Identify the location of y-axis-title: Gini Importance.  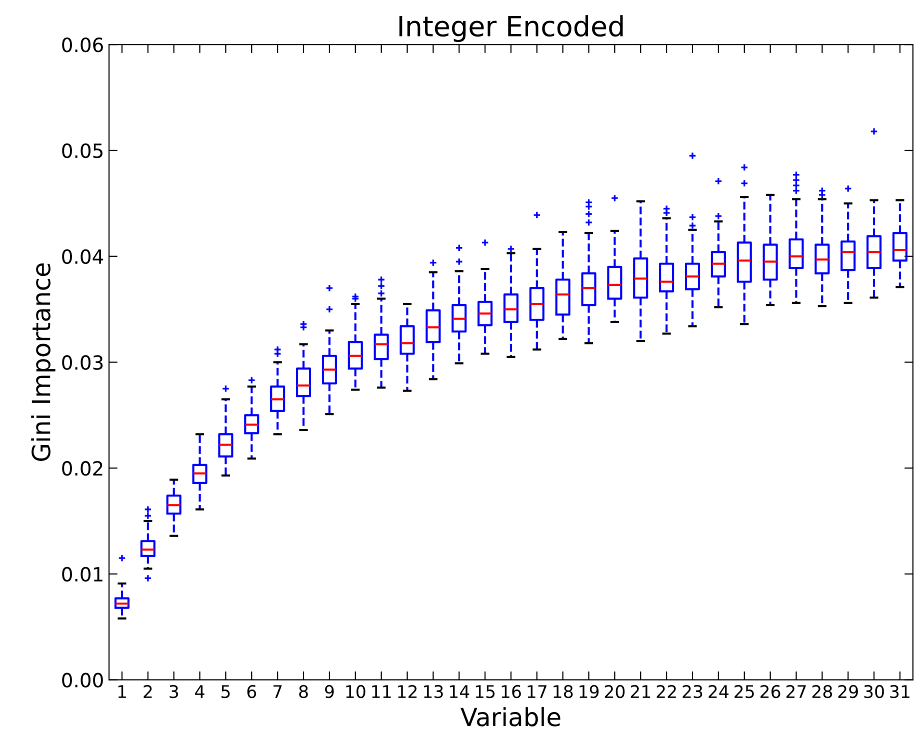
(43, 362).